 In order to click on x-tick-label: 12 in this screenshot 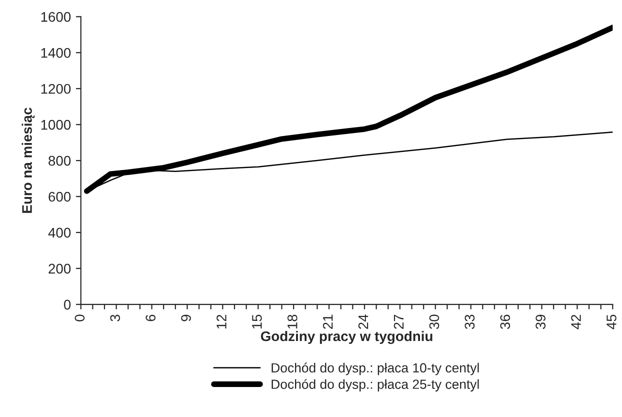, I will do `click(221, 321)`.